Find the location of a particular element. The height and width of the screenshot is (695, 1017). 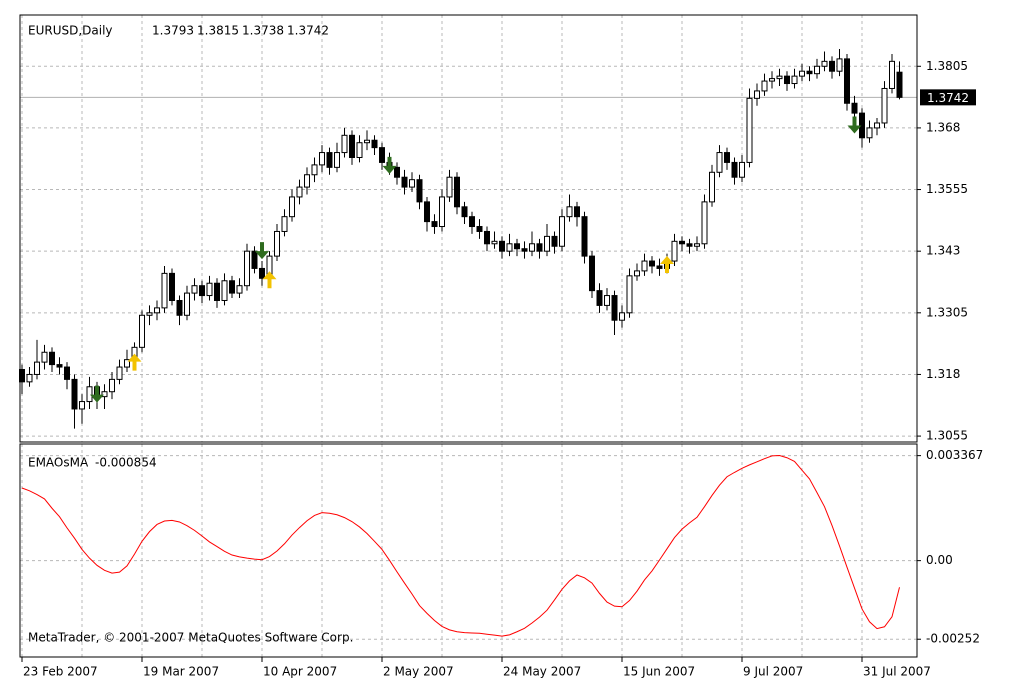

y-tick-label: 1.3055 is located at coordinates (947, 436).